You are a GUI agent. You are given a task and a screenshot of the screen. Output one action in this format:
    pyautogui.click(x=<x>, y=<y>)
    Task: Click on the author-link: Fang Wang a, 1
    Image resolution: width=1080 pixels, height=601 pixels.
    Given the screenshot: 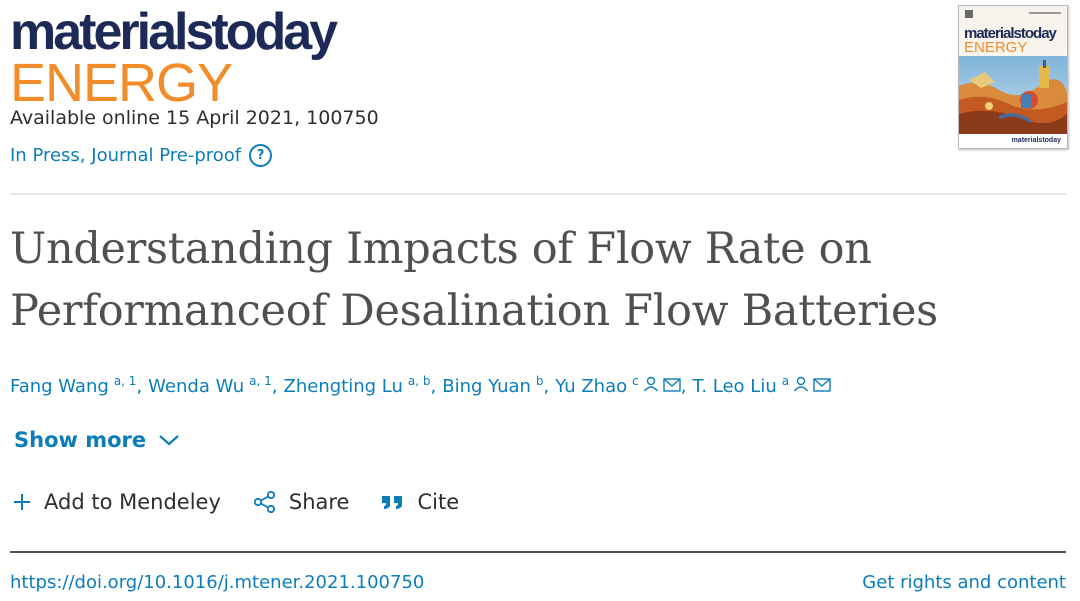 What is the action you would take?
    pyautogui.click(x=73, y=385)
    